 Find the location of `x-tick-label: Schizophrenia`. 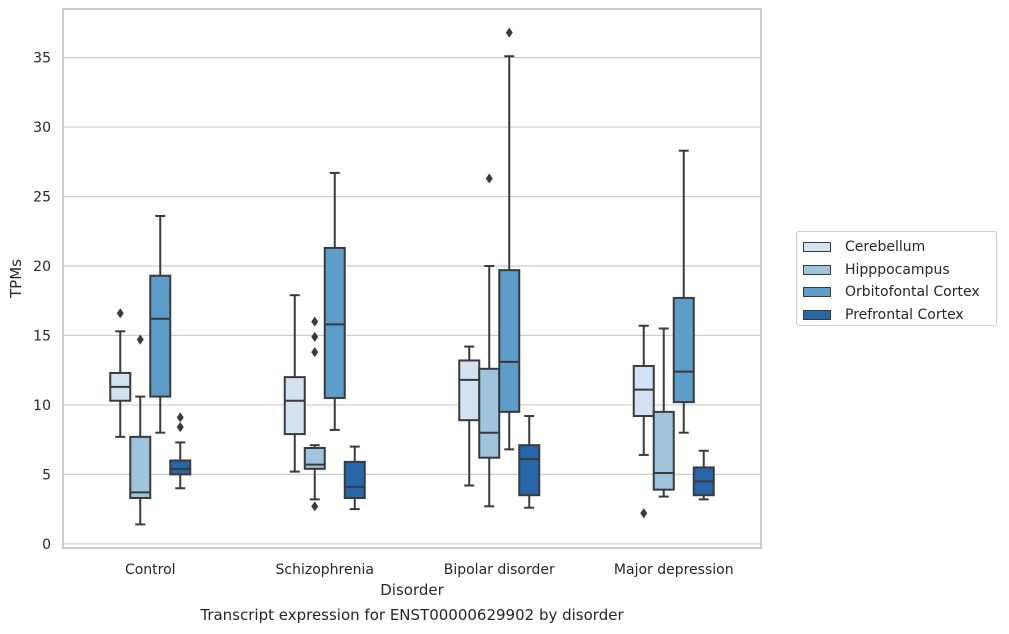

x-tick-label: Schizophrenia is located at coordinates (325, 570).